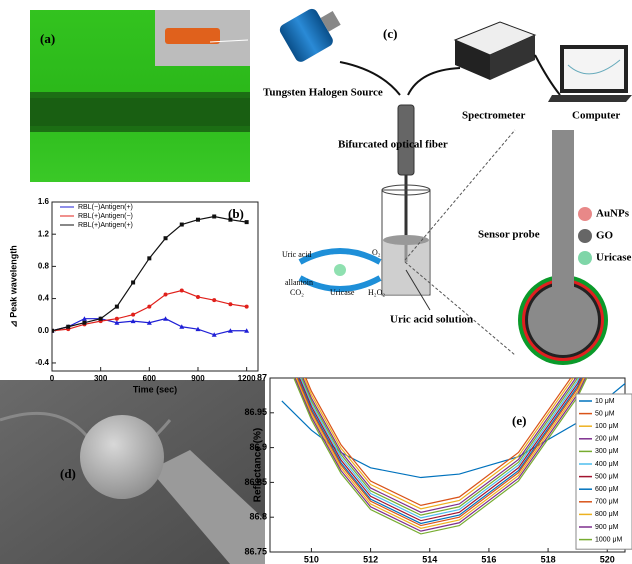  I want to click on x-tick-label: 1200, so click(247, 378).